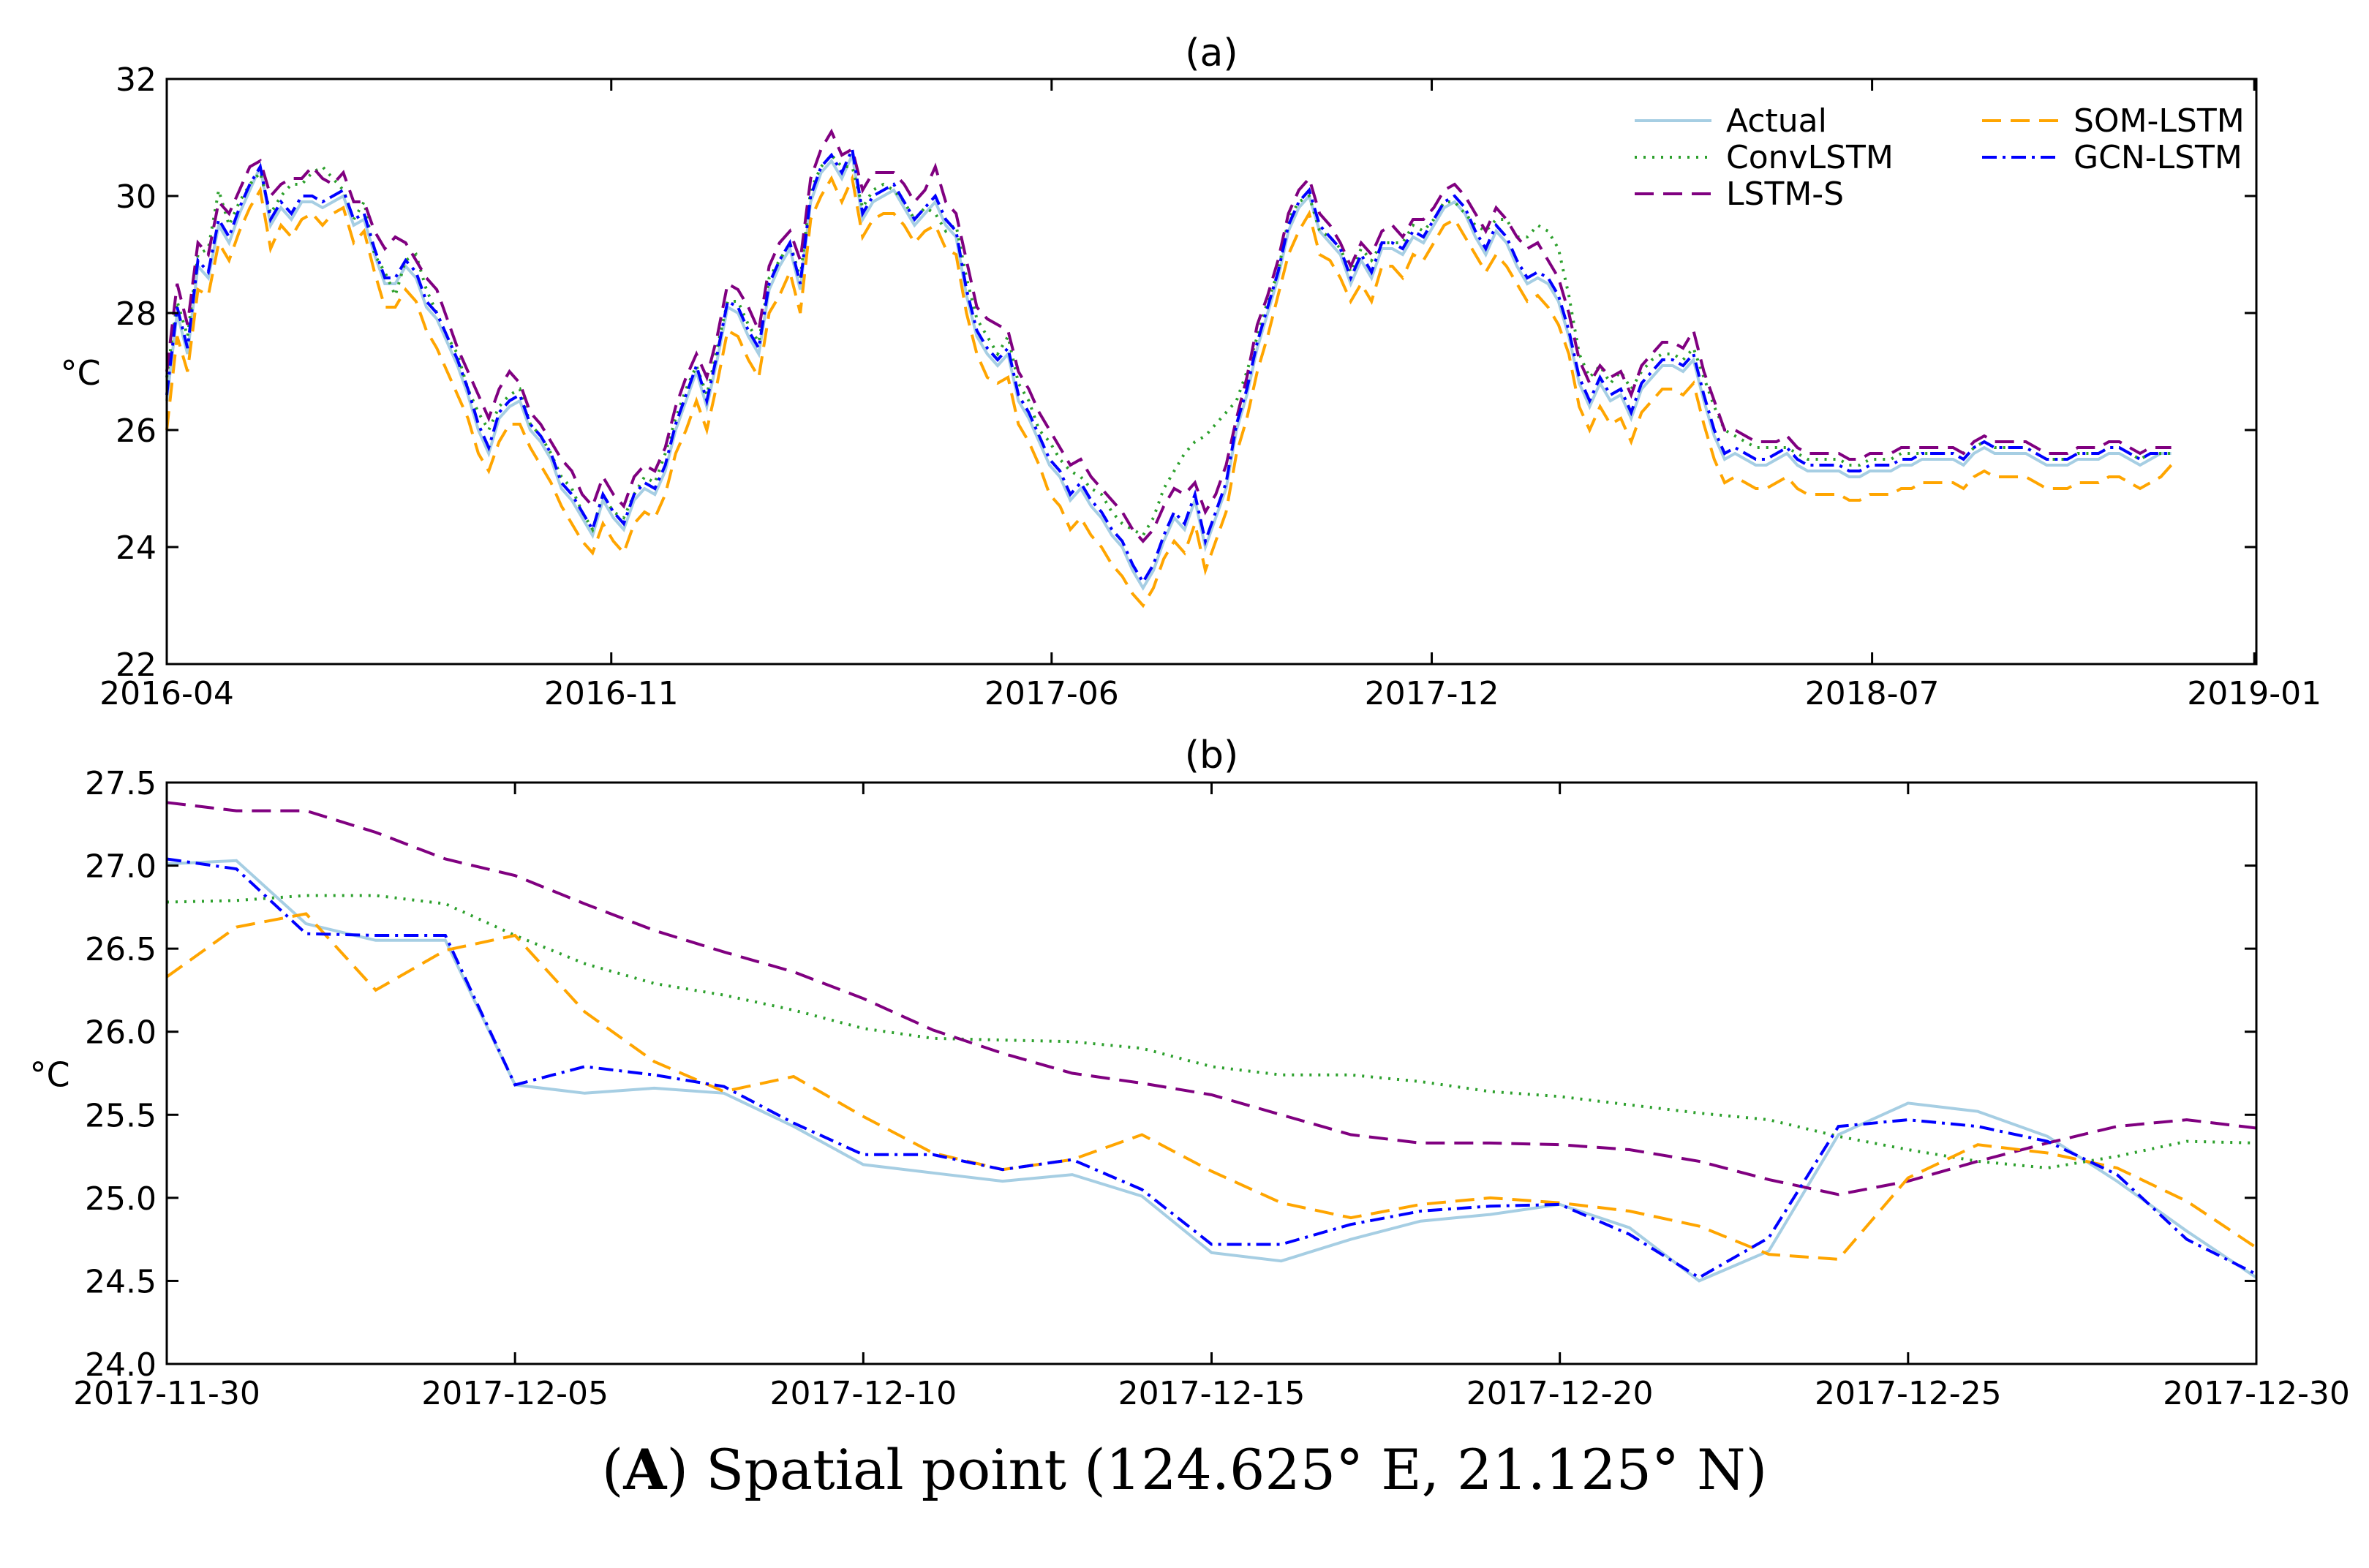  What do you see at coordinates (121, 867) in the screenshot?
I see `panel-b-ytick-label: 27.0` at bounding box center [121, 867].